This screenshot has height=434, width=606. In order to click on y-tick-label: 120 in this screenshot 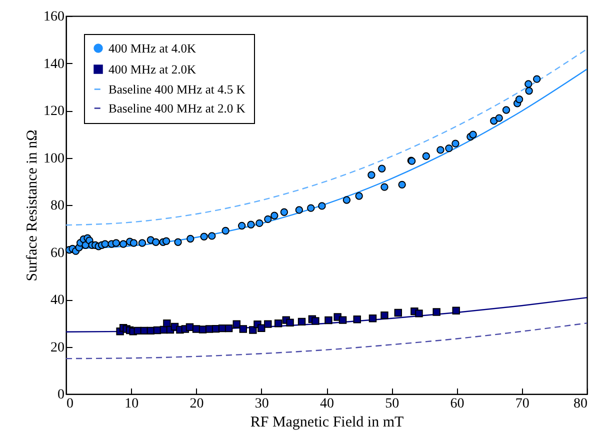, I will do `click(54, 111)`.